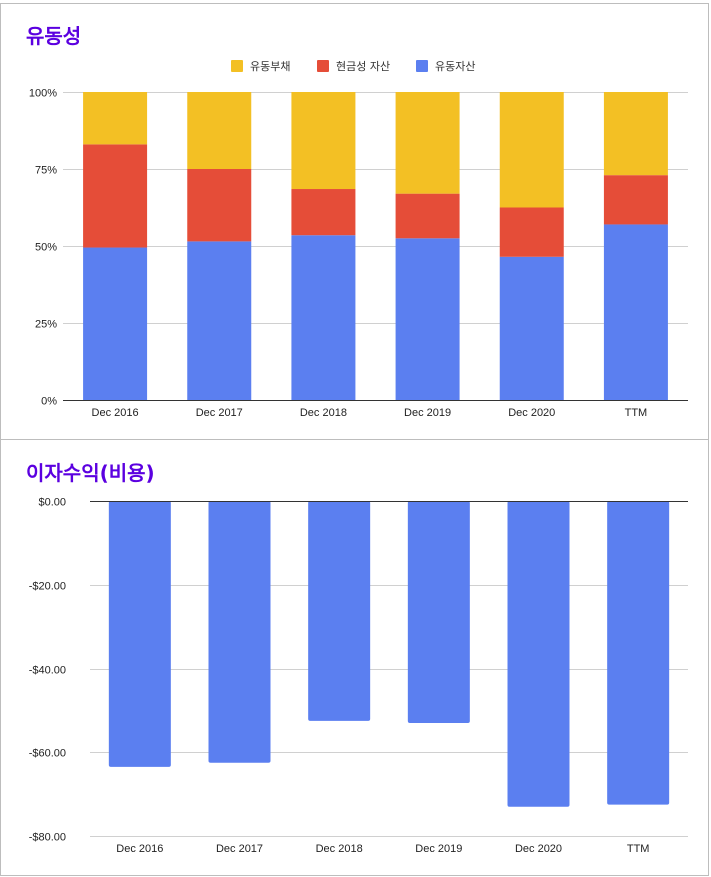  I want to click on liquidity-chart-title: 유동성, so click(54, 36).